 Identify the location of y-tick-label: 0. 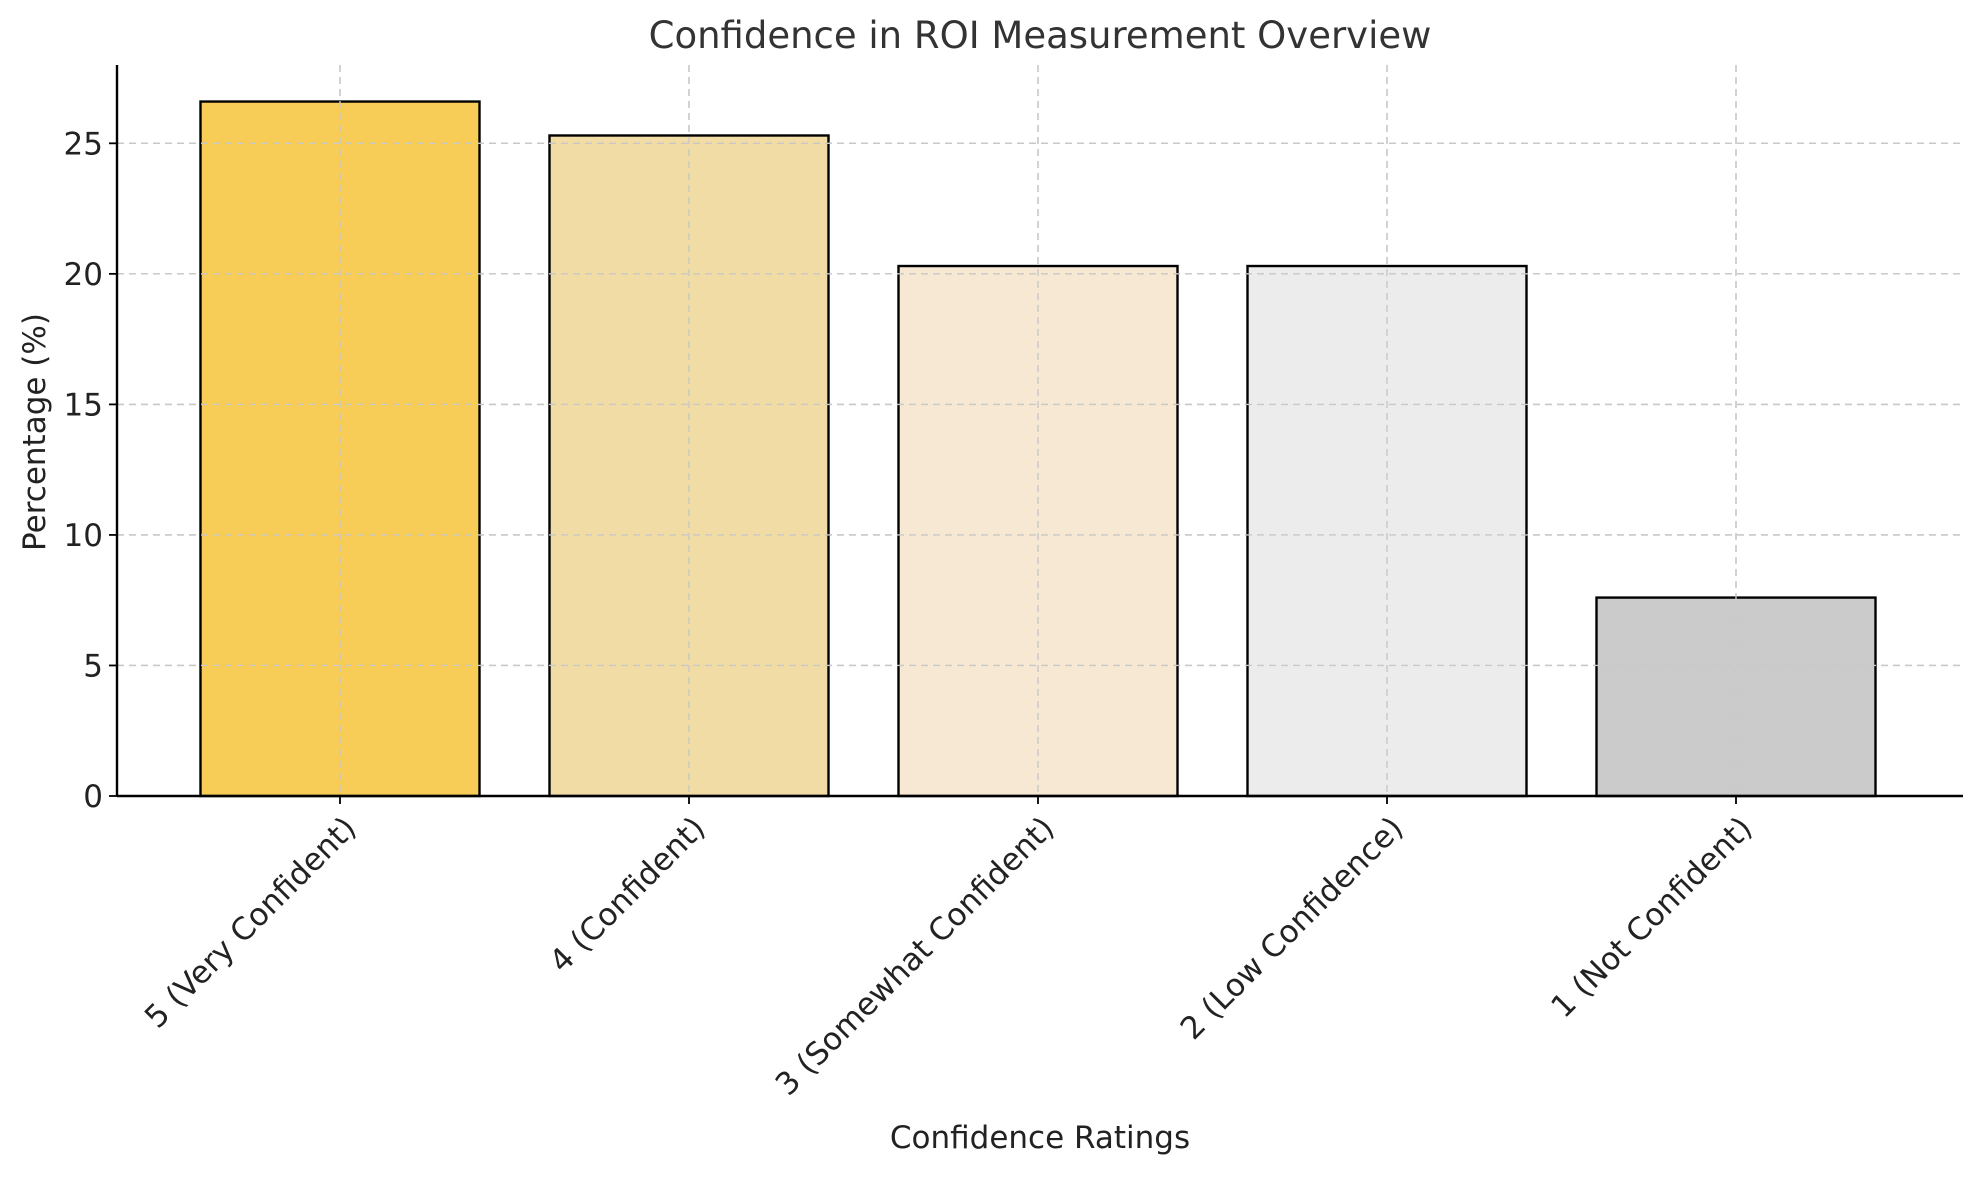
(93, 797).